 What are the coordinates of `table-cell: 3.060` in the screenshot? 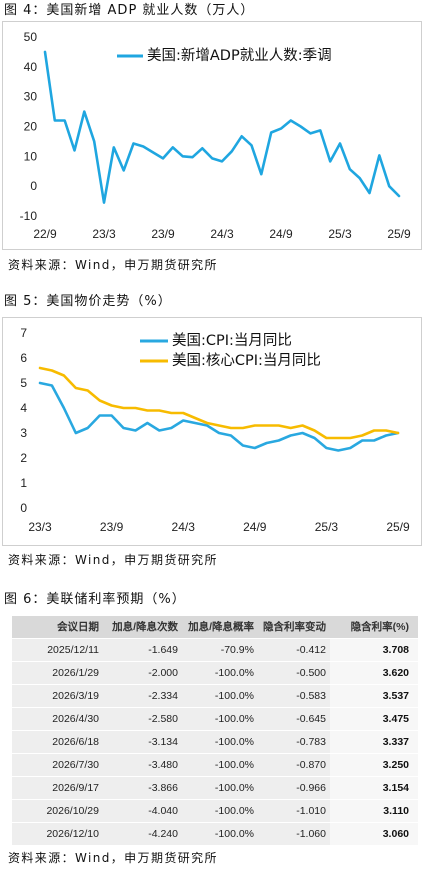 It's located at (374, 834).